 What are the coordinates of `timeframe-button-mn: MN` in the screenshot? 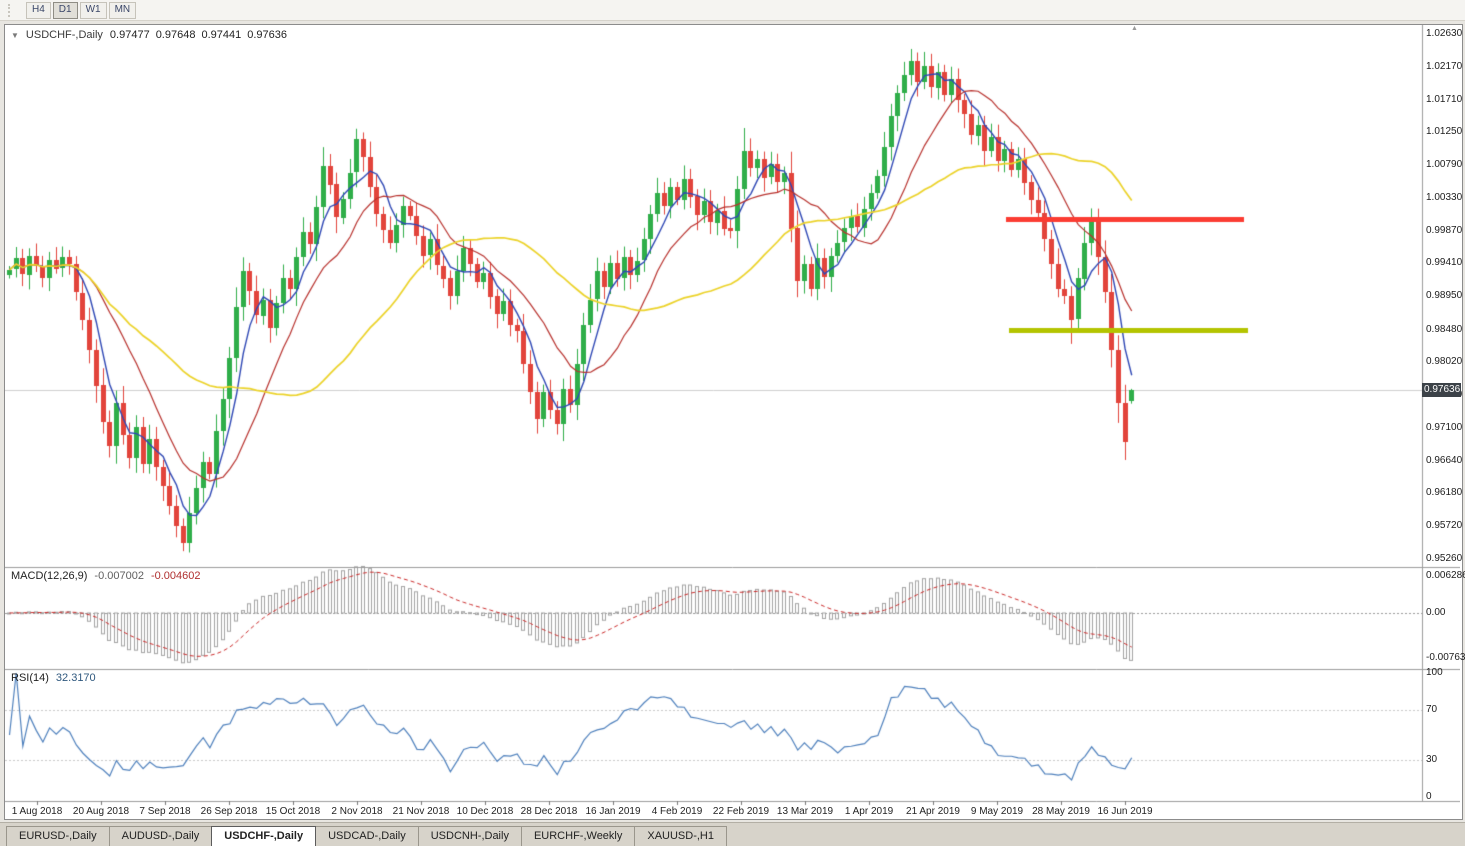 It's located at (122, 10).